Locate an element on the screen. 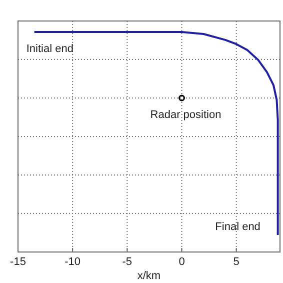 The width and height of the screenshot is (283, 283). annotation: Initial end is located at coordinates (50, 49).